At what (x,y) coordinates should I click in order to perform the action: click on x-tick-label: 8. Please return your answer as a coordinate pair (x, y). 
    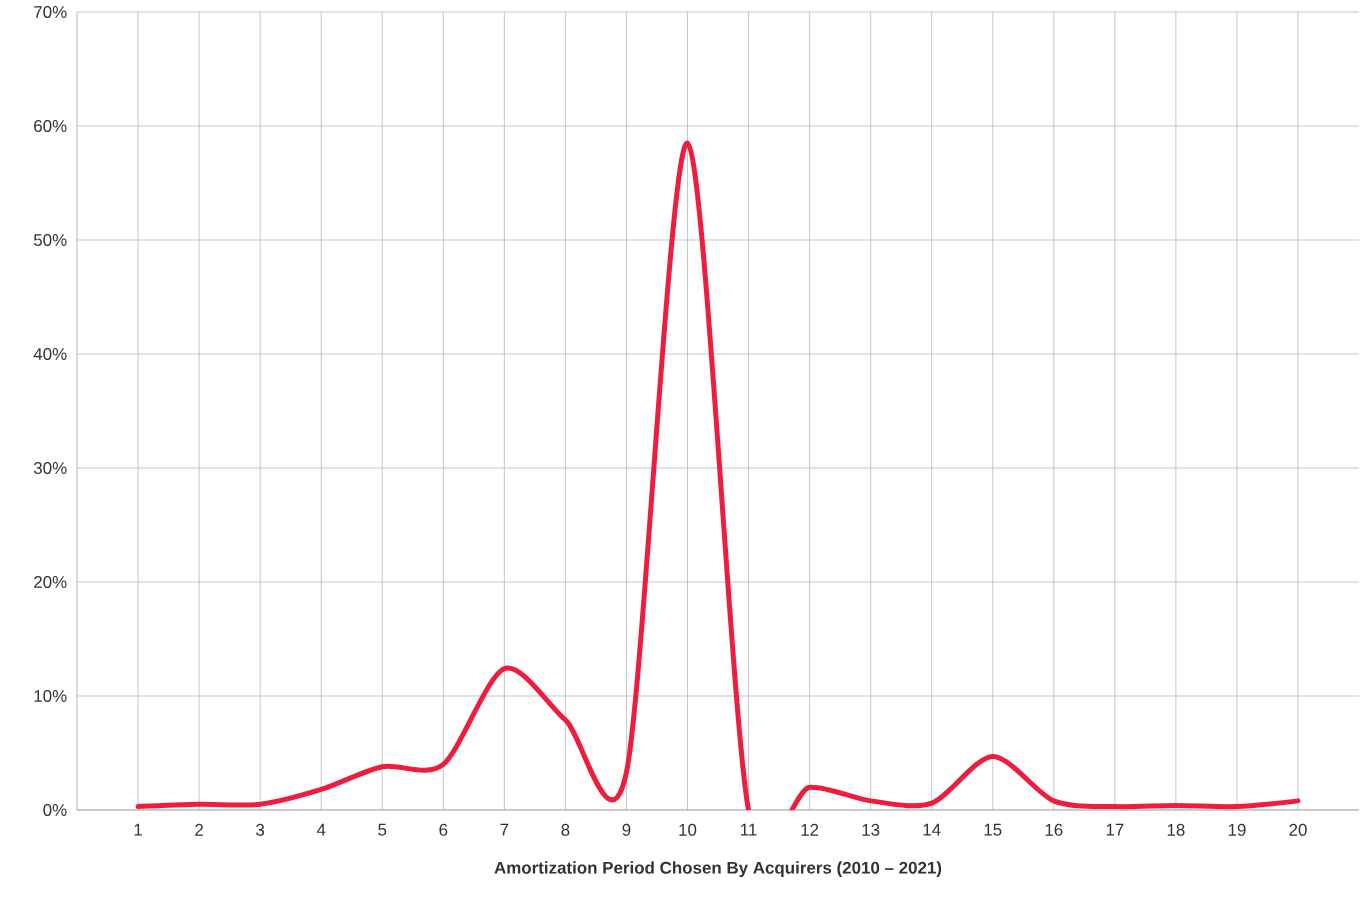
    Looking at the image, I should click on (565, 829).